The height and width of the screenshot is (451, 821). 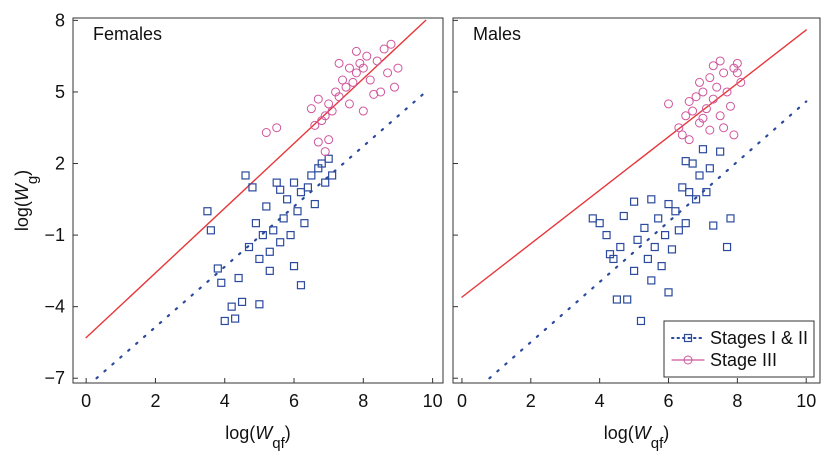 I want to click on axis-label: log(Wqf), so click(x=258, y=437).